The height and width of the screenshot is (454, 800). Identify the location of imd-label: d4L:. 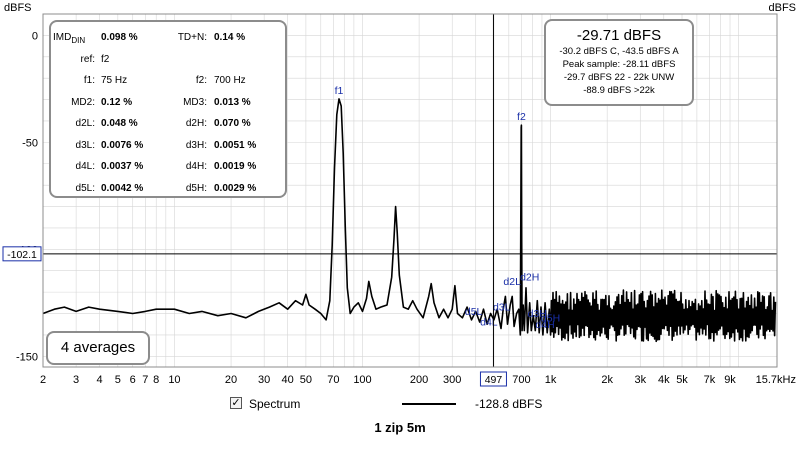
(85, 166).